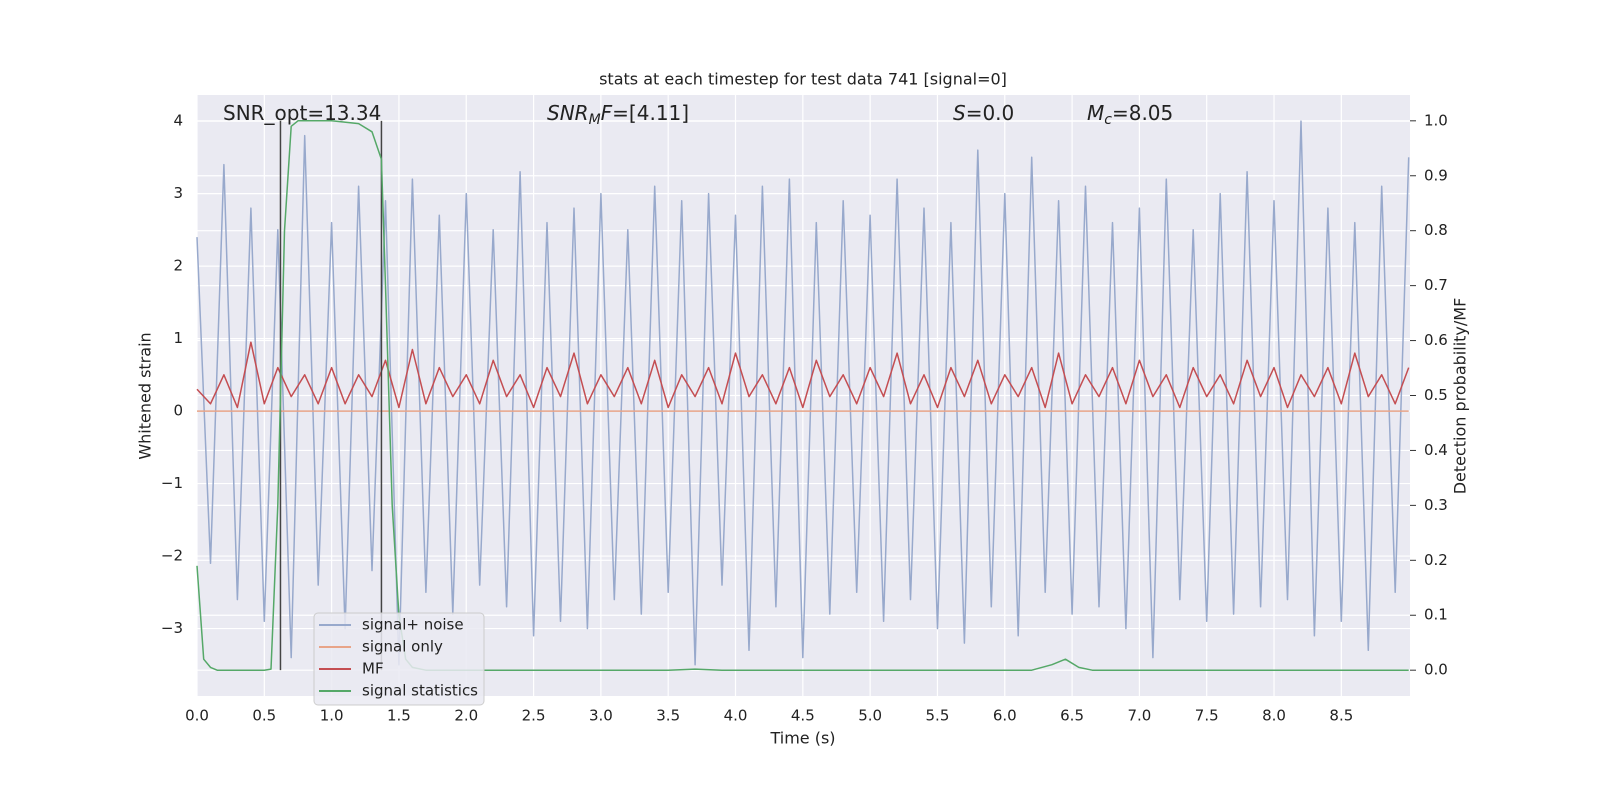  I want to click on legend-label: signal only, so click(402, 647).